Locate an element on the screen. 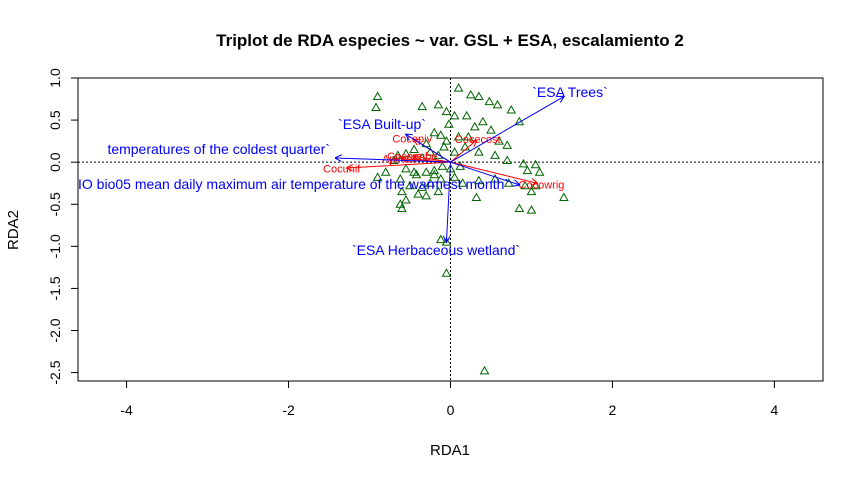 This screenshot has height=480, width=864. y-tick-label: 0.0 is located at coordinates (55, 162).